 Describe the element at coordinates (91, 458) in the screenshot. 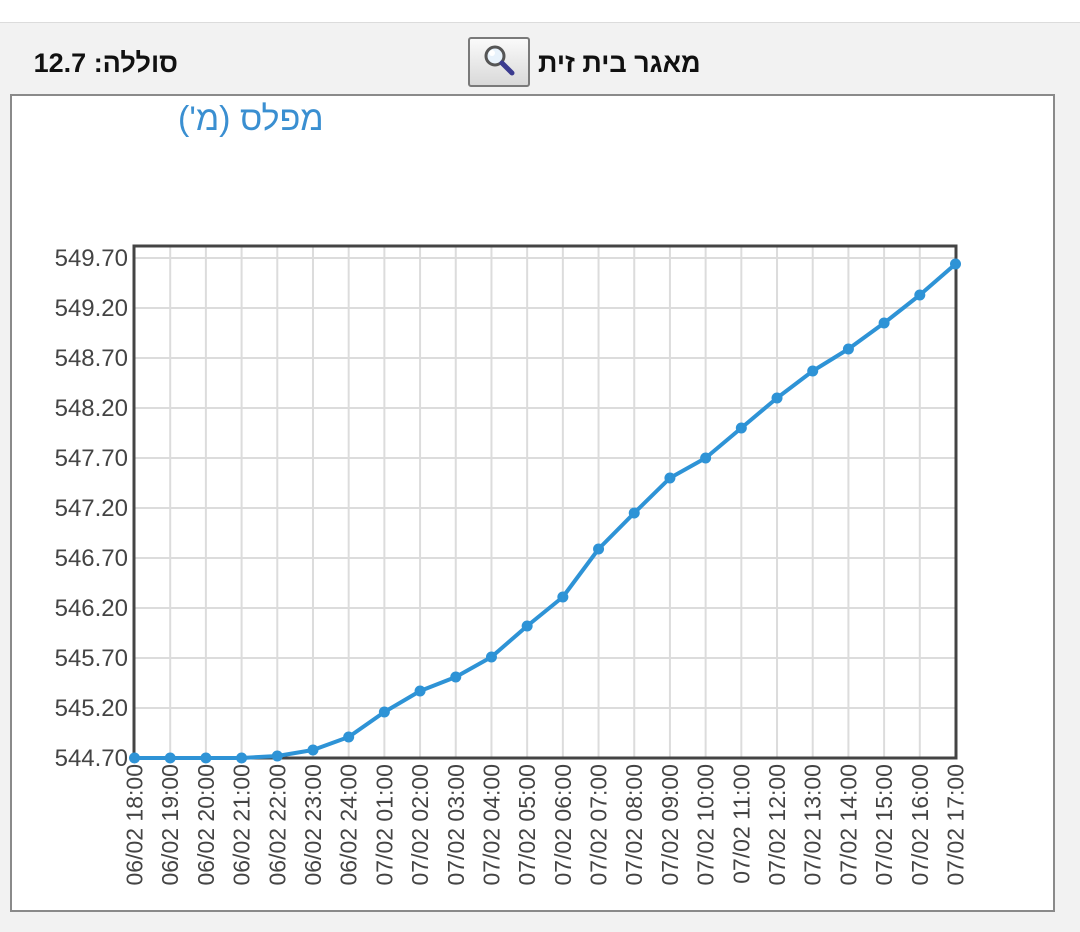

I see `y-tick-label: 547.70` at that location.